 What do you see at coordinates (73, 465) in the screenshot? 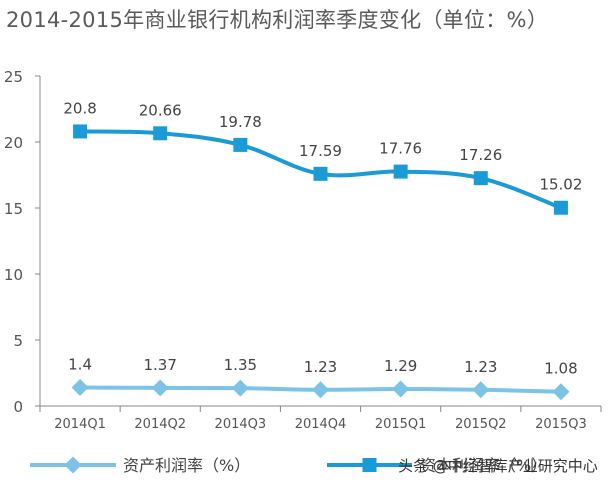
I see `legend-marker-diamond` at bounding box center [73, 465].